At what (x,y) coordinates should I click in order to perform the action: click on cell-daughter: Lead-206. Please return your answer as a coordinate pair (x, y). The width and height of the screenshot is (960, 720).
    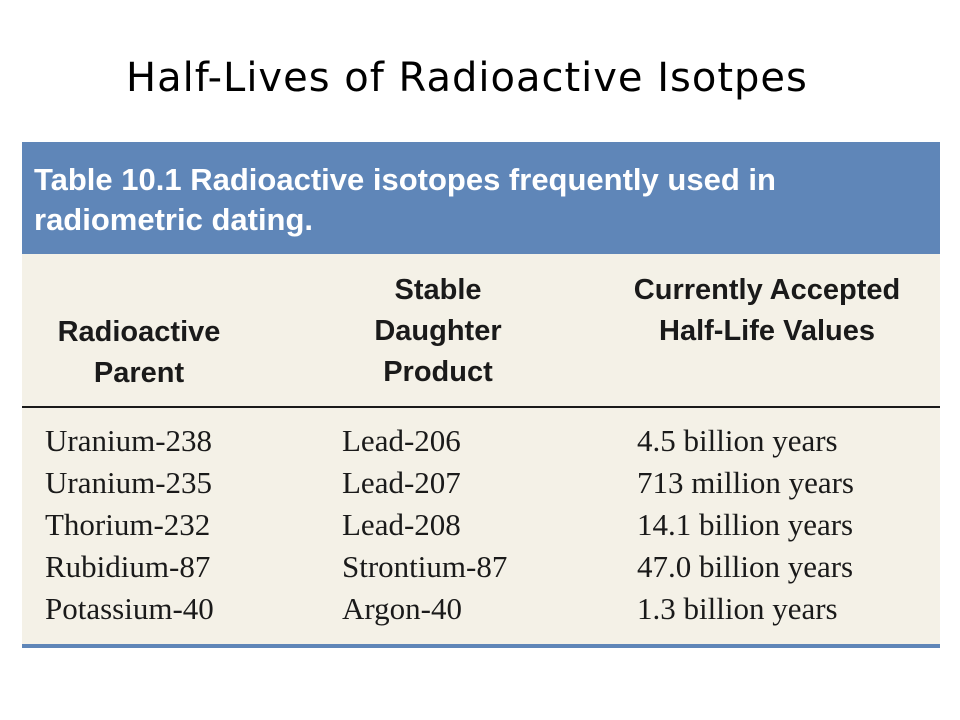
    Looking at the image, I should click on (401, 440).